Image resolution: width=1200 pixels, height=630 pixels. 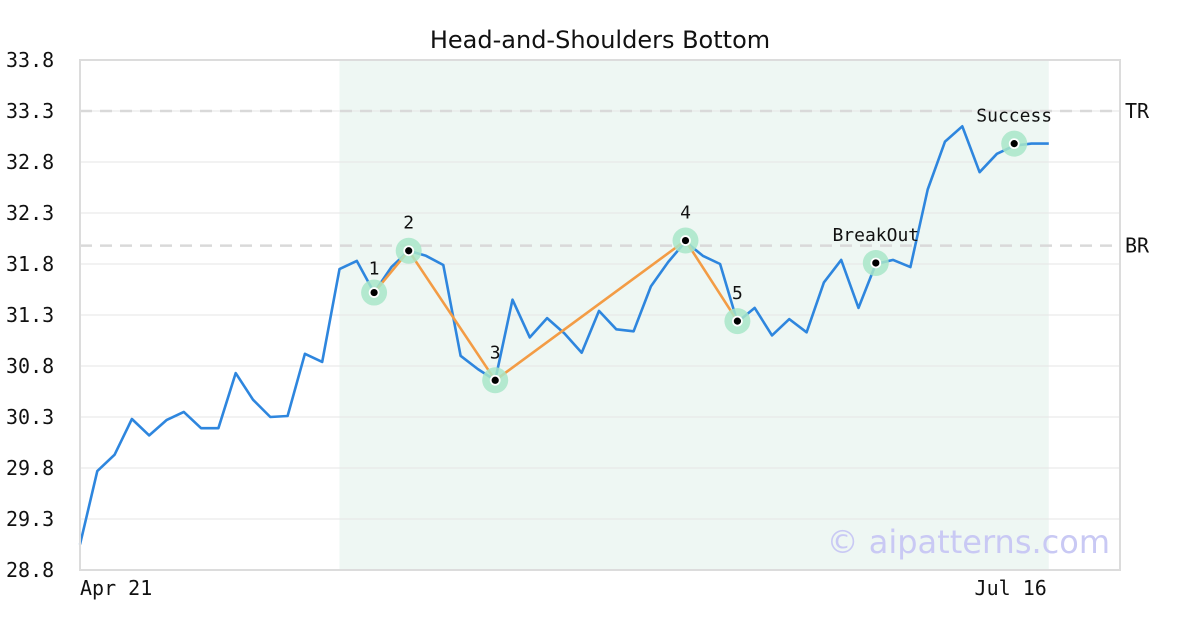 I want to click on pattern-point-label: 2, so click(x=408, y=223).